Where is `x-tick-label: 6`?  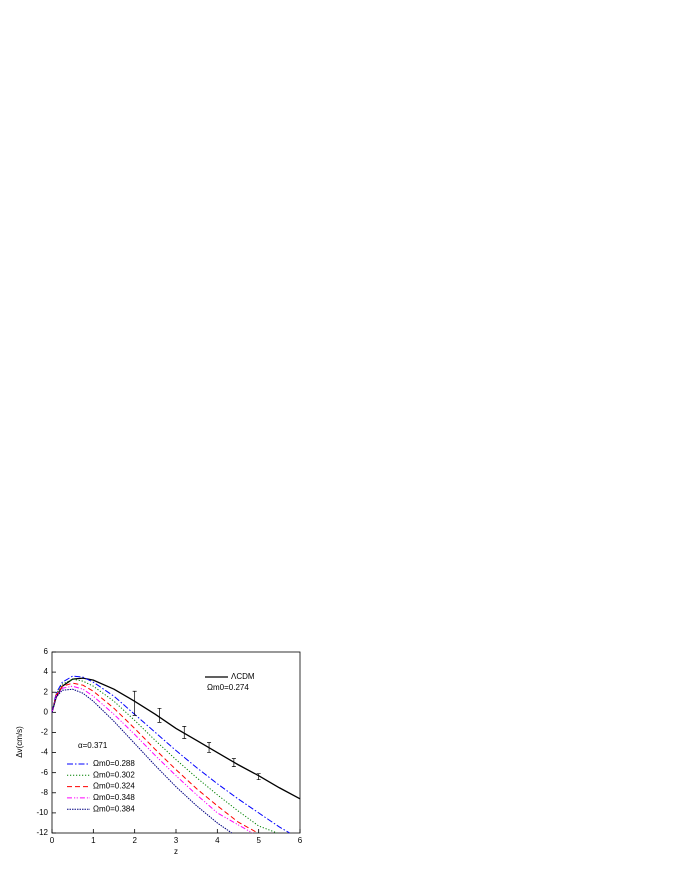
x-tick-label: 6 is located at coordinates (300, 840).